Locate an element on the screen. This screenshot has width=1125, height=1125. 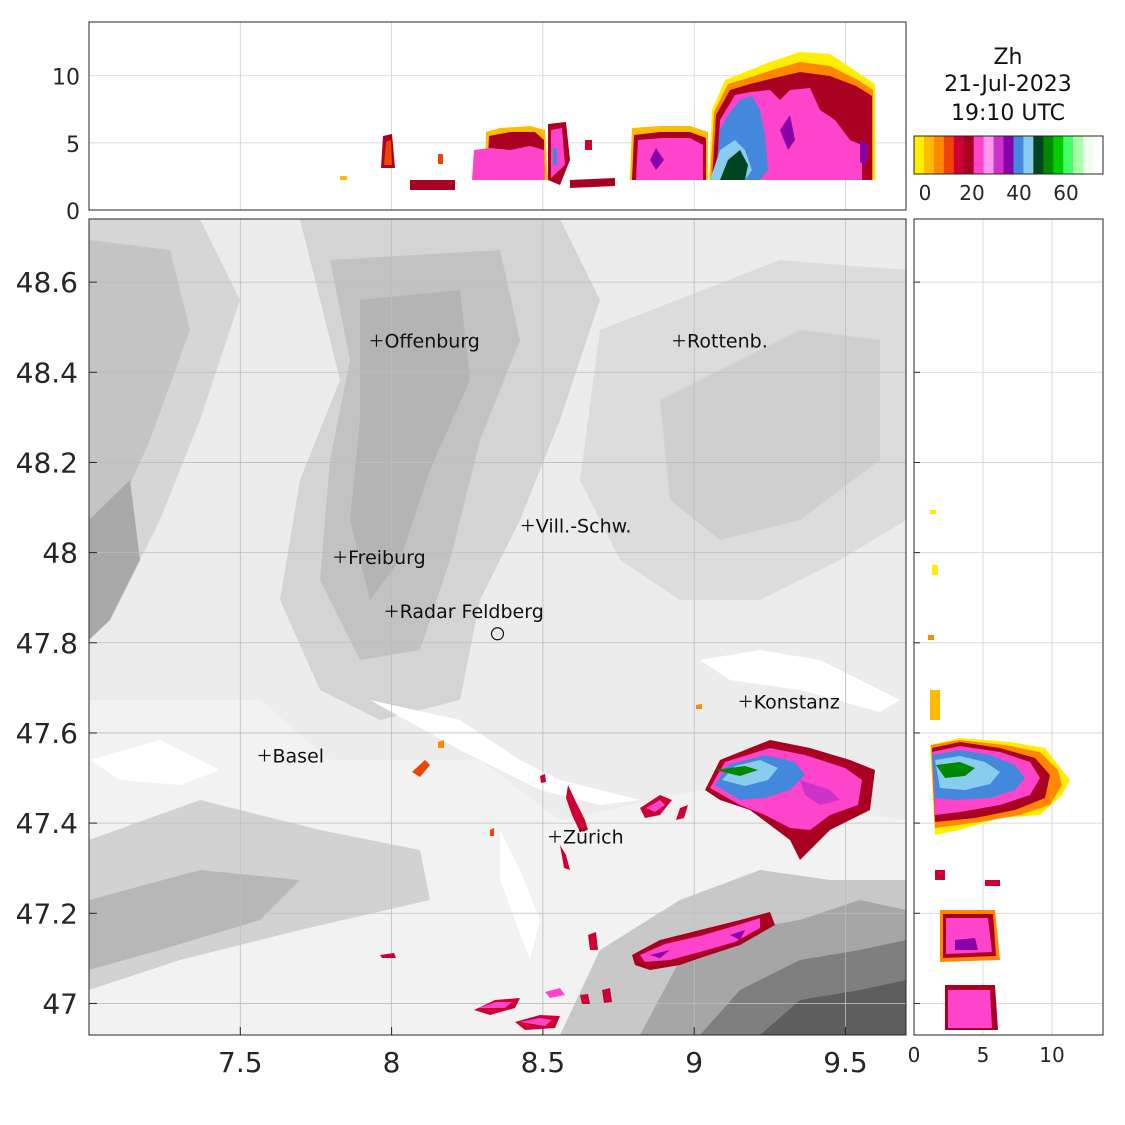
date-label: 21-Jul-2023 is located at coordinates (1008, 84).